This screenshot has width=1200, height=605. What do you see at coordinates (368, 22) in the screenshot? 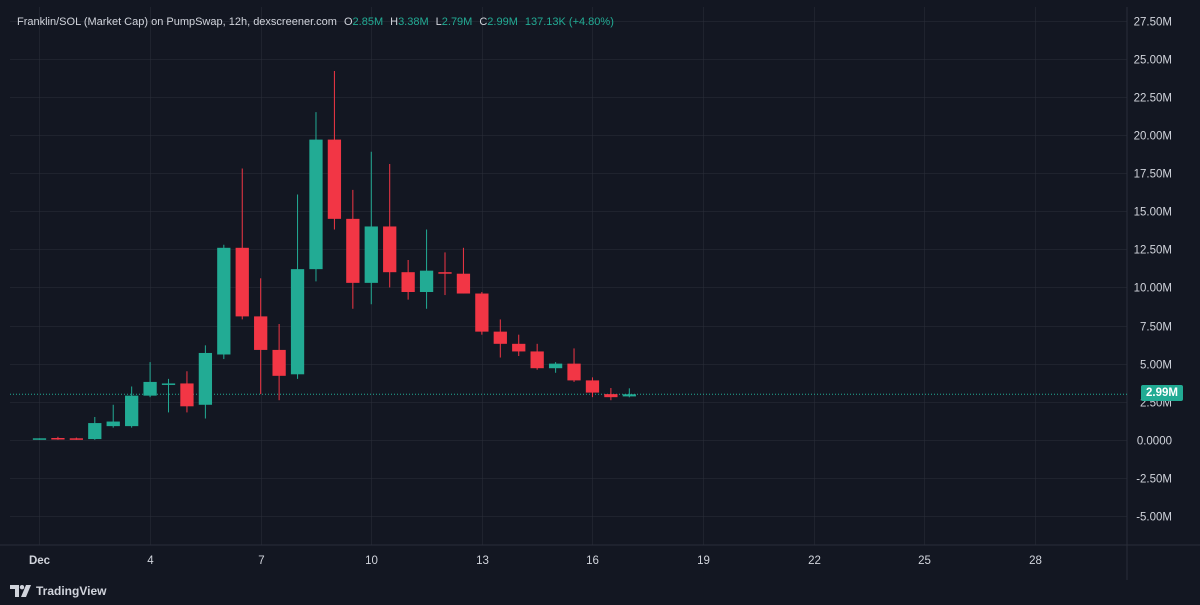
I see `legend-open-value: 2.85M` at bounding box center [368, 22].